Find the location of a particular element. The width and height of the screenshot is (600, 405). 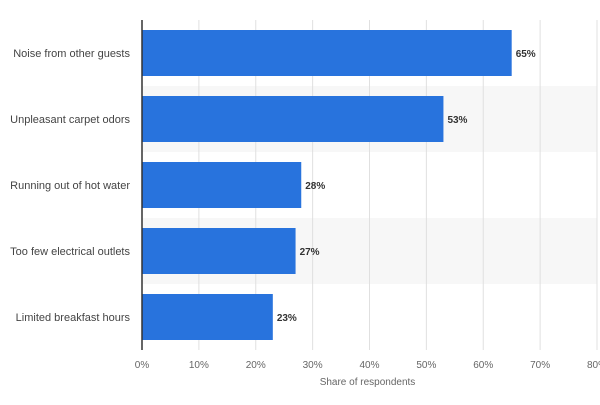

category-label: Too few electrical outlets is located at coordinates (70, 252).